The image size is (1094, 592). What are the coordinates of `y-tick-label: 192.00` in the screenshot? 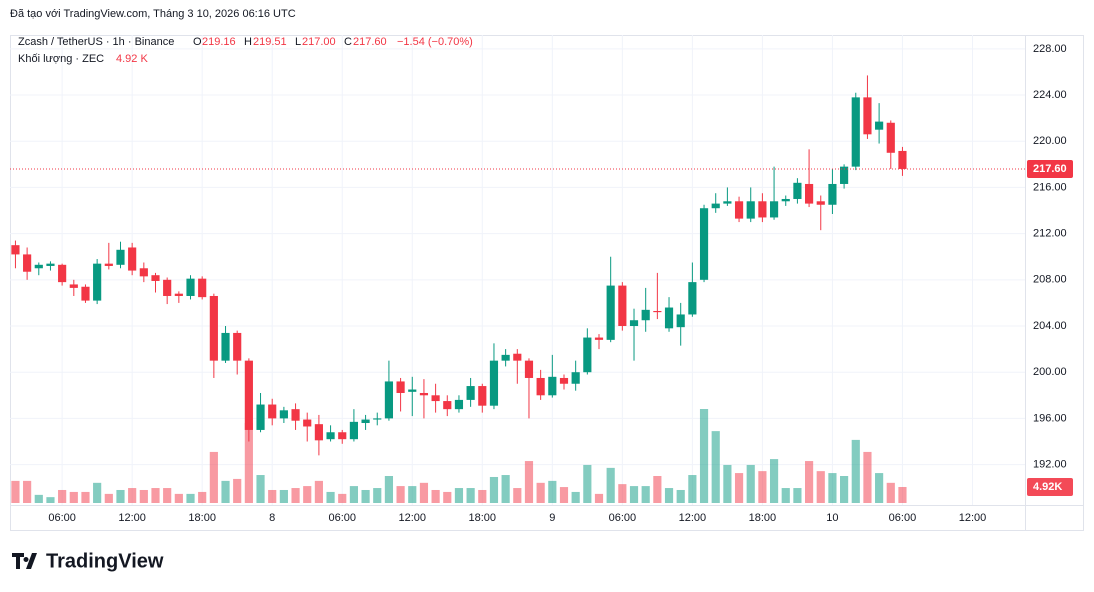 It's located at (1050, 464).